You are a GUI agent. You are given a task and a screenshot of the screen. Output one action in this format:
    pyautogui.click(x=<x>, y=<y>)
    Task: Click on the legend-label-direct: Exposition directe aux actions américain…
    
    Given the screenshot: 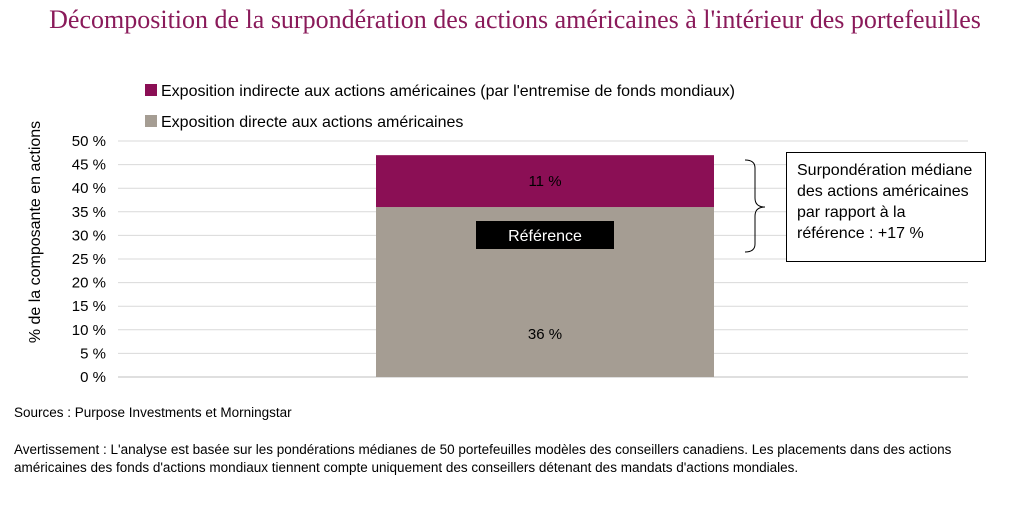 What is the action you would take?
    pyautogui.click(x=312, y=122)
    